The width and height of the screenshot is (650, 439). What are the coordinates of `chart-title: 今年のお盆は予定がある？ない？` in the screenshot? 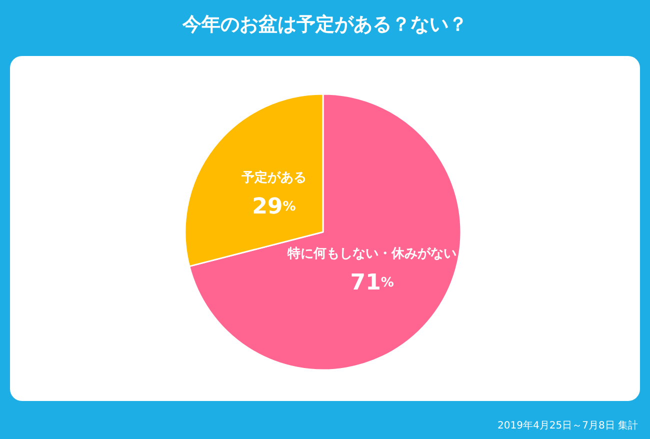 It's located at (325, 25).